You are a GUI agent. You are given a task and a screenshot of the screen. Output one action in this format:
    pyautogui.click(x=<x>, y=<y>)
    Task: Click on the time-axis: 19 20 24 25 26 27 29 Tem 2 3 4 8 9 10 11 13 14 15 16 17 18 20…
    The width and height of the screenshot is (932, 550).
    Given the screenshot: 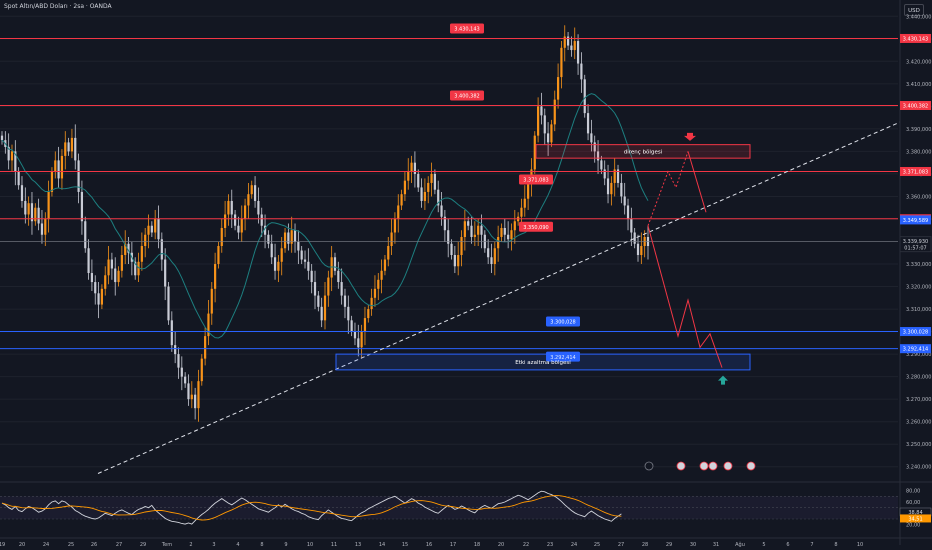 What is the action you would take?
    pyautogui.click(x=466, y=542)
    